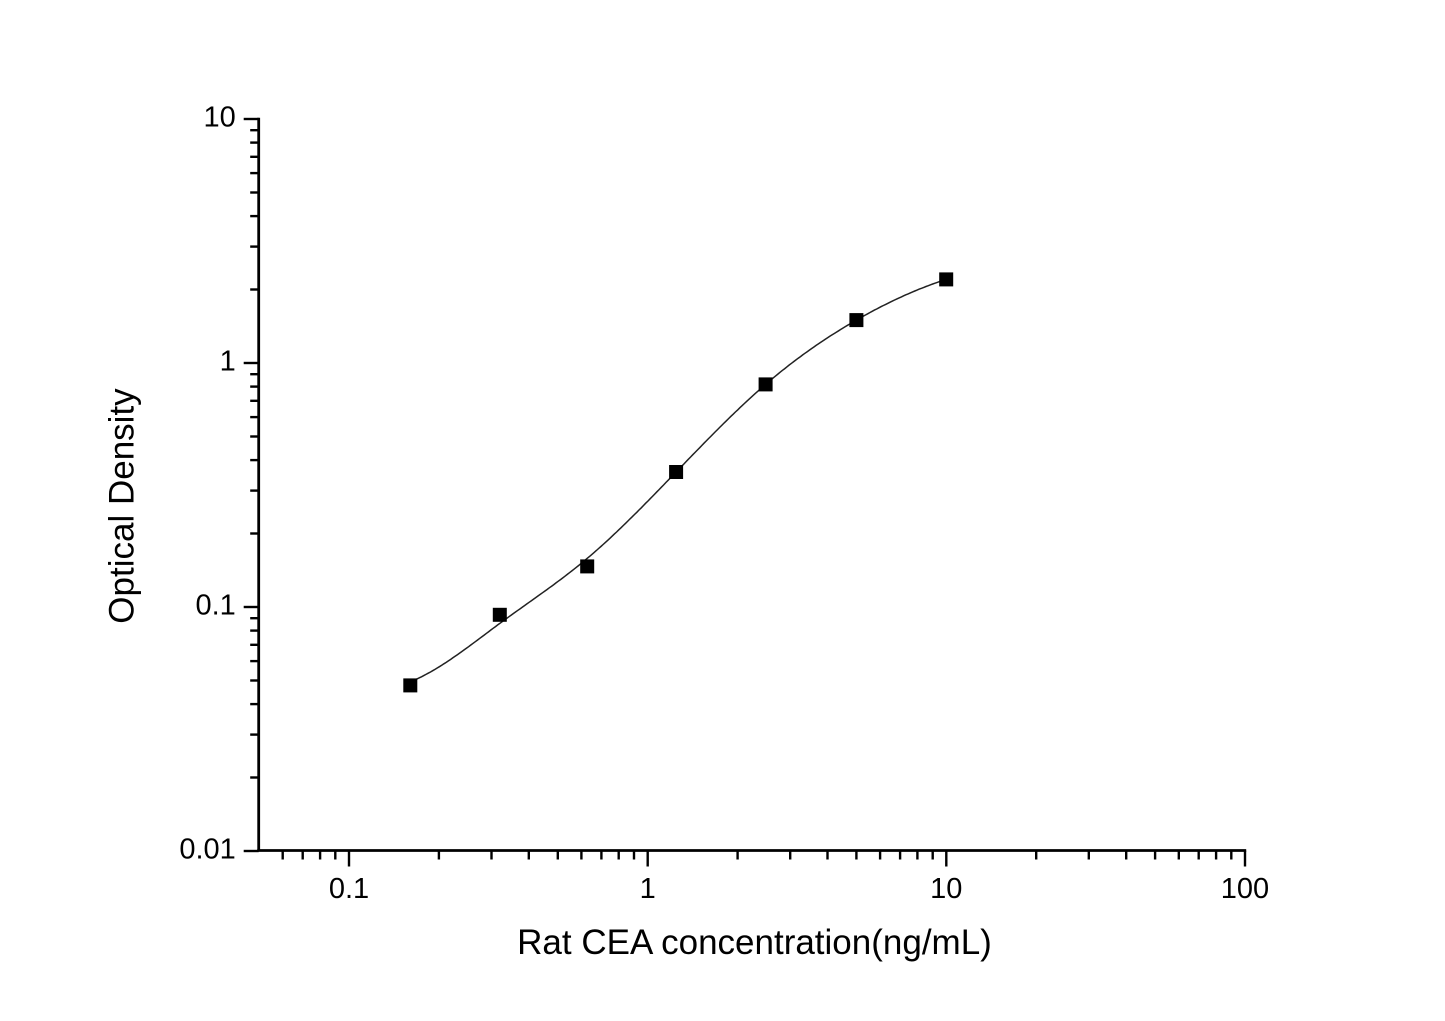 This screenshot has width=1445, height=1021. I want to click on svg-text: Rat CEA concentration(ng/mL), so click(754, 942).